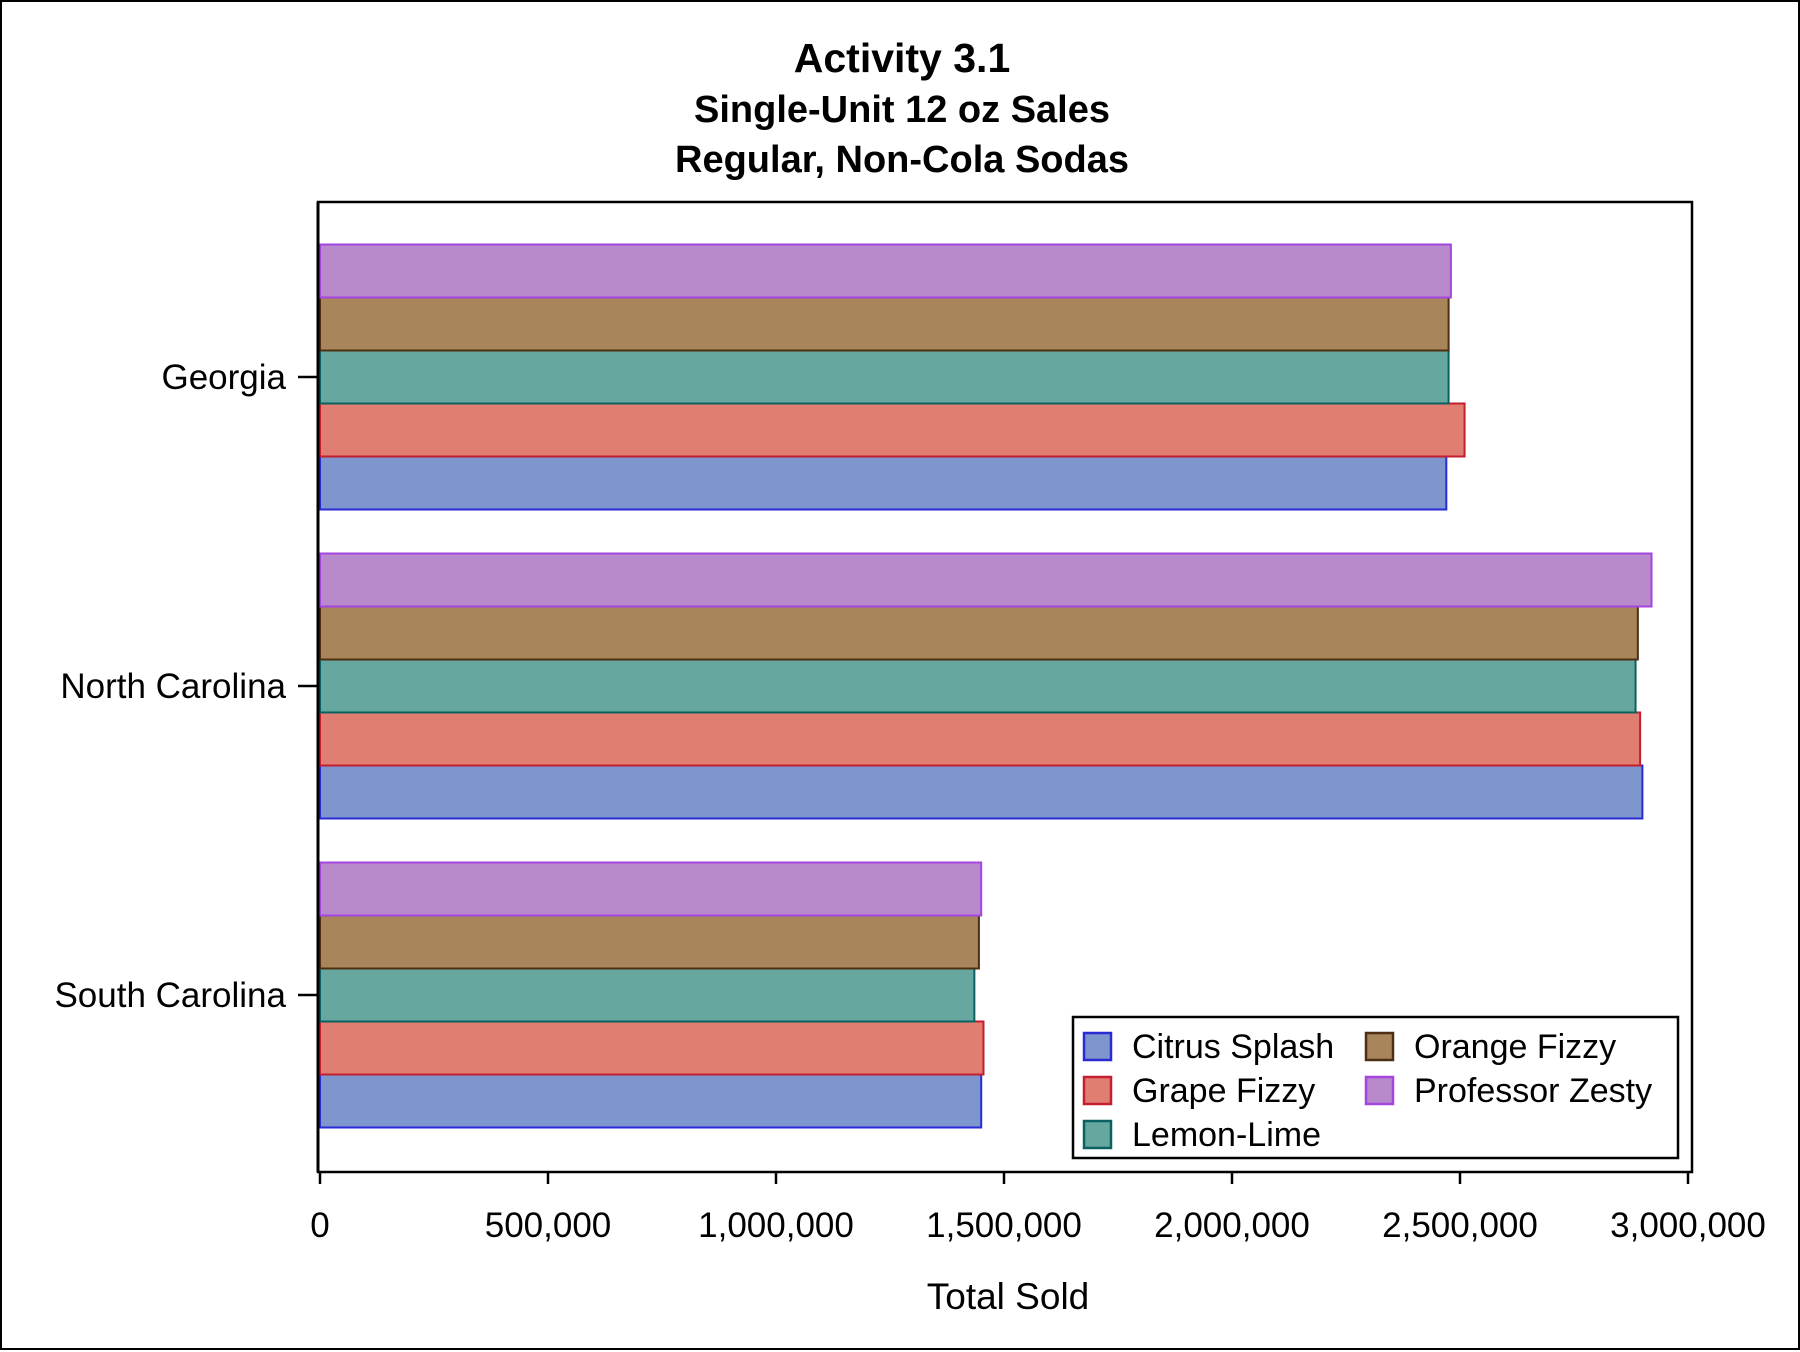 The width and height of the screenshot is (1800, 1352). What do you see at coordinates (1688, 1225) in the screenshot?
I see `x-tick-label: 3,000,000` at bounding box center [1688, 1225].